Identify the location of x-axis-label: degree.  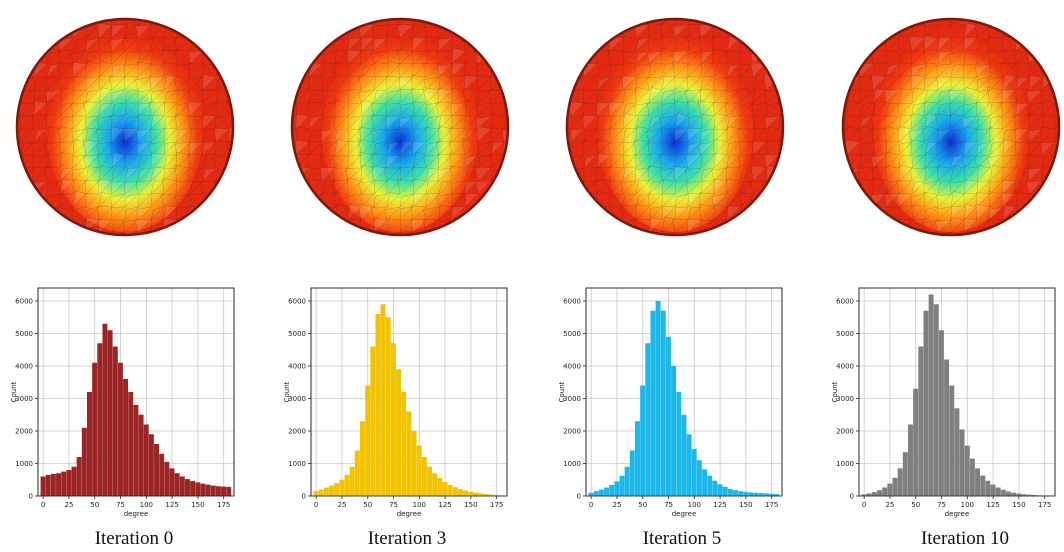
(409, 514).